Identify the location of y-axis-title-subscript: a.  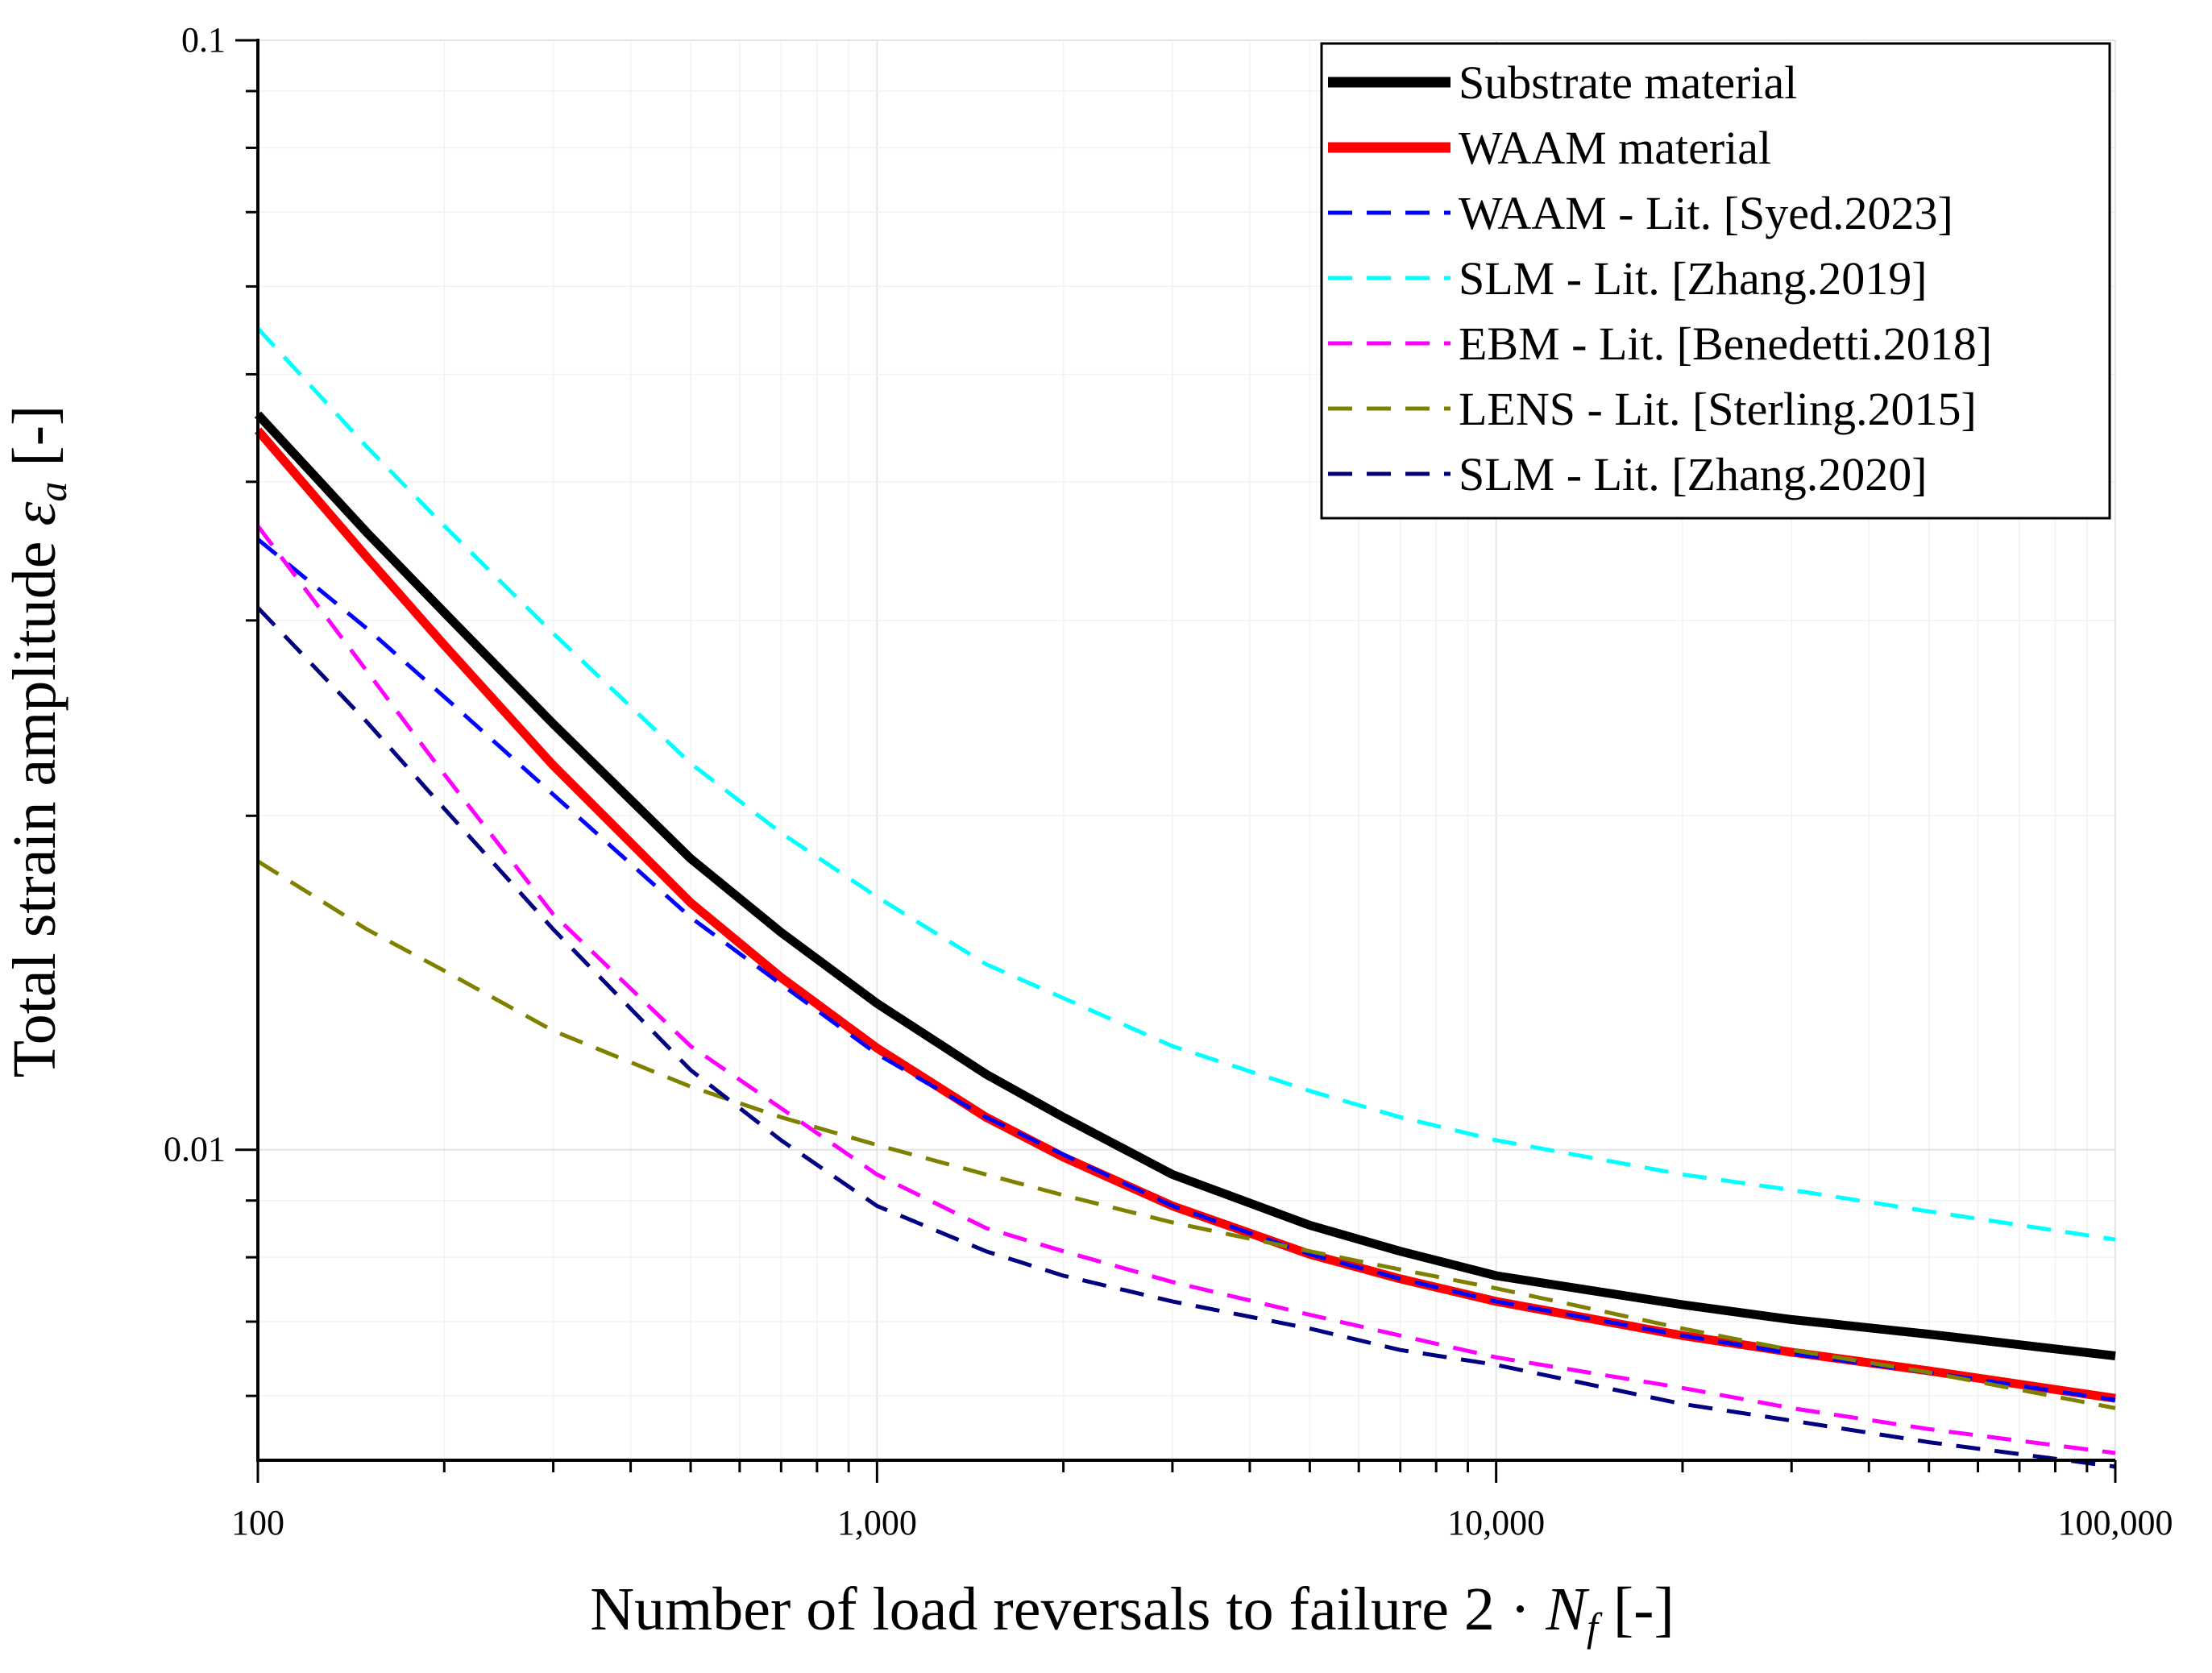
(52, 492).